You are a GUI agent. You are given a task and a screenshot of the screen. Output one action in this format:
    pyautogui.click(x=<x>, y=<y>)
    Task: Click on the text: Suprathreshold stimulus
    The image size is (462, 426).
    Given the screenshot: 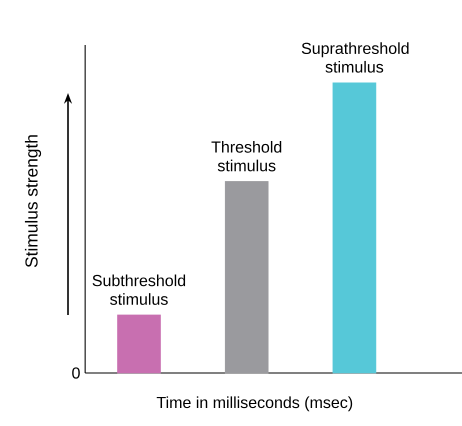 What is the action you would take?
    pyautogui.click(x=355, y=57)
    